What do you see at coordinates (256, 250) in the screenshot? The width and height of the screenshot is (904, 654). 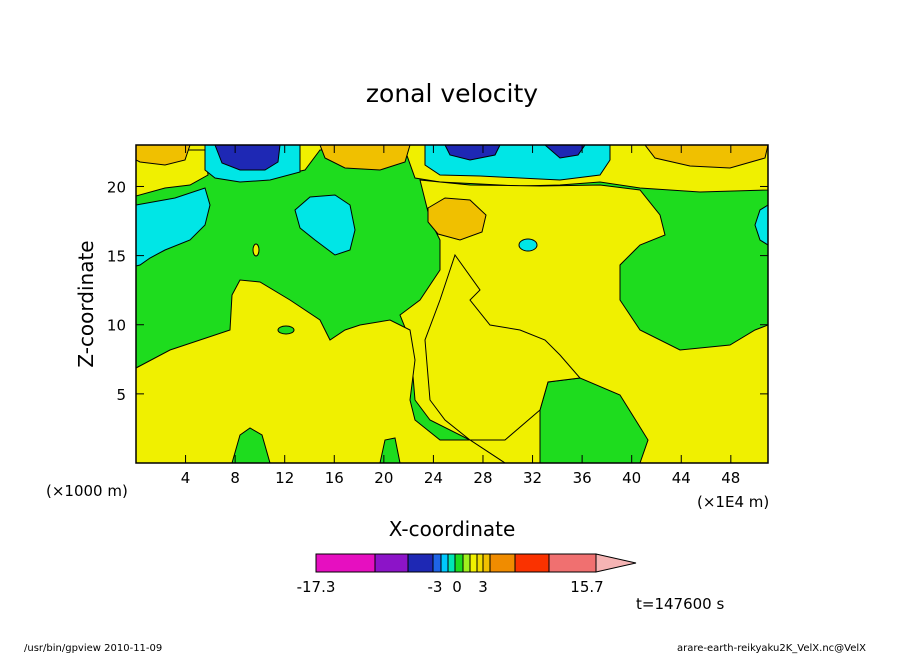 I see `yellow-spot-10km` at bounding box center [256, 250].